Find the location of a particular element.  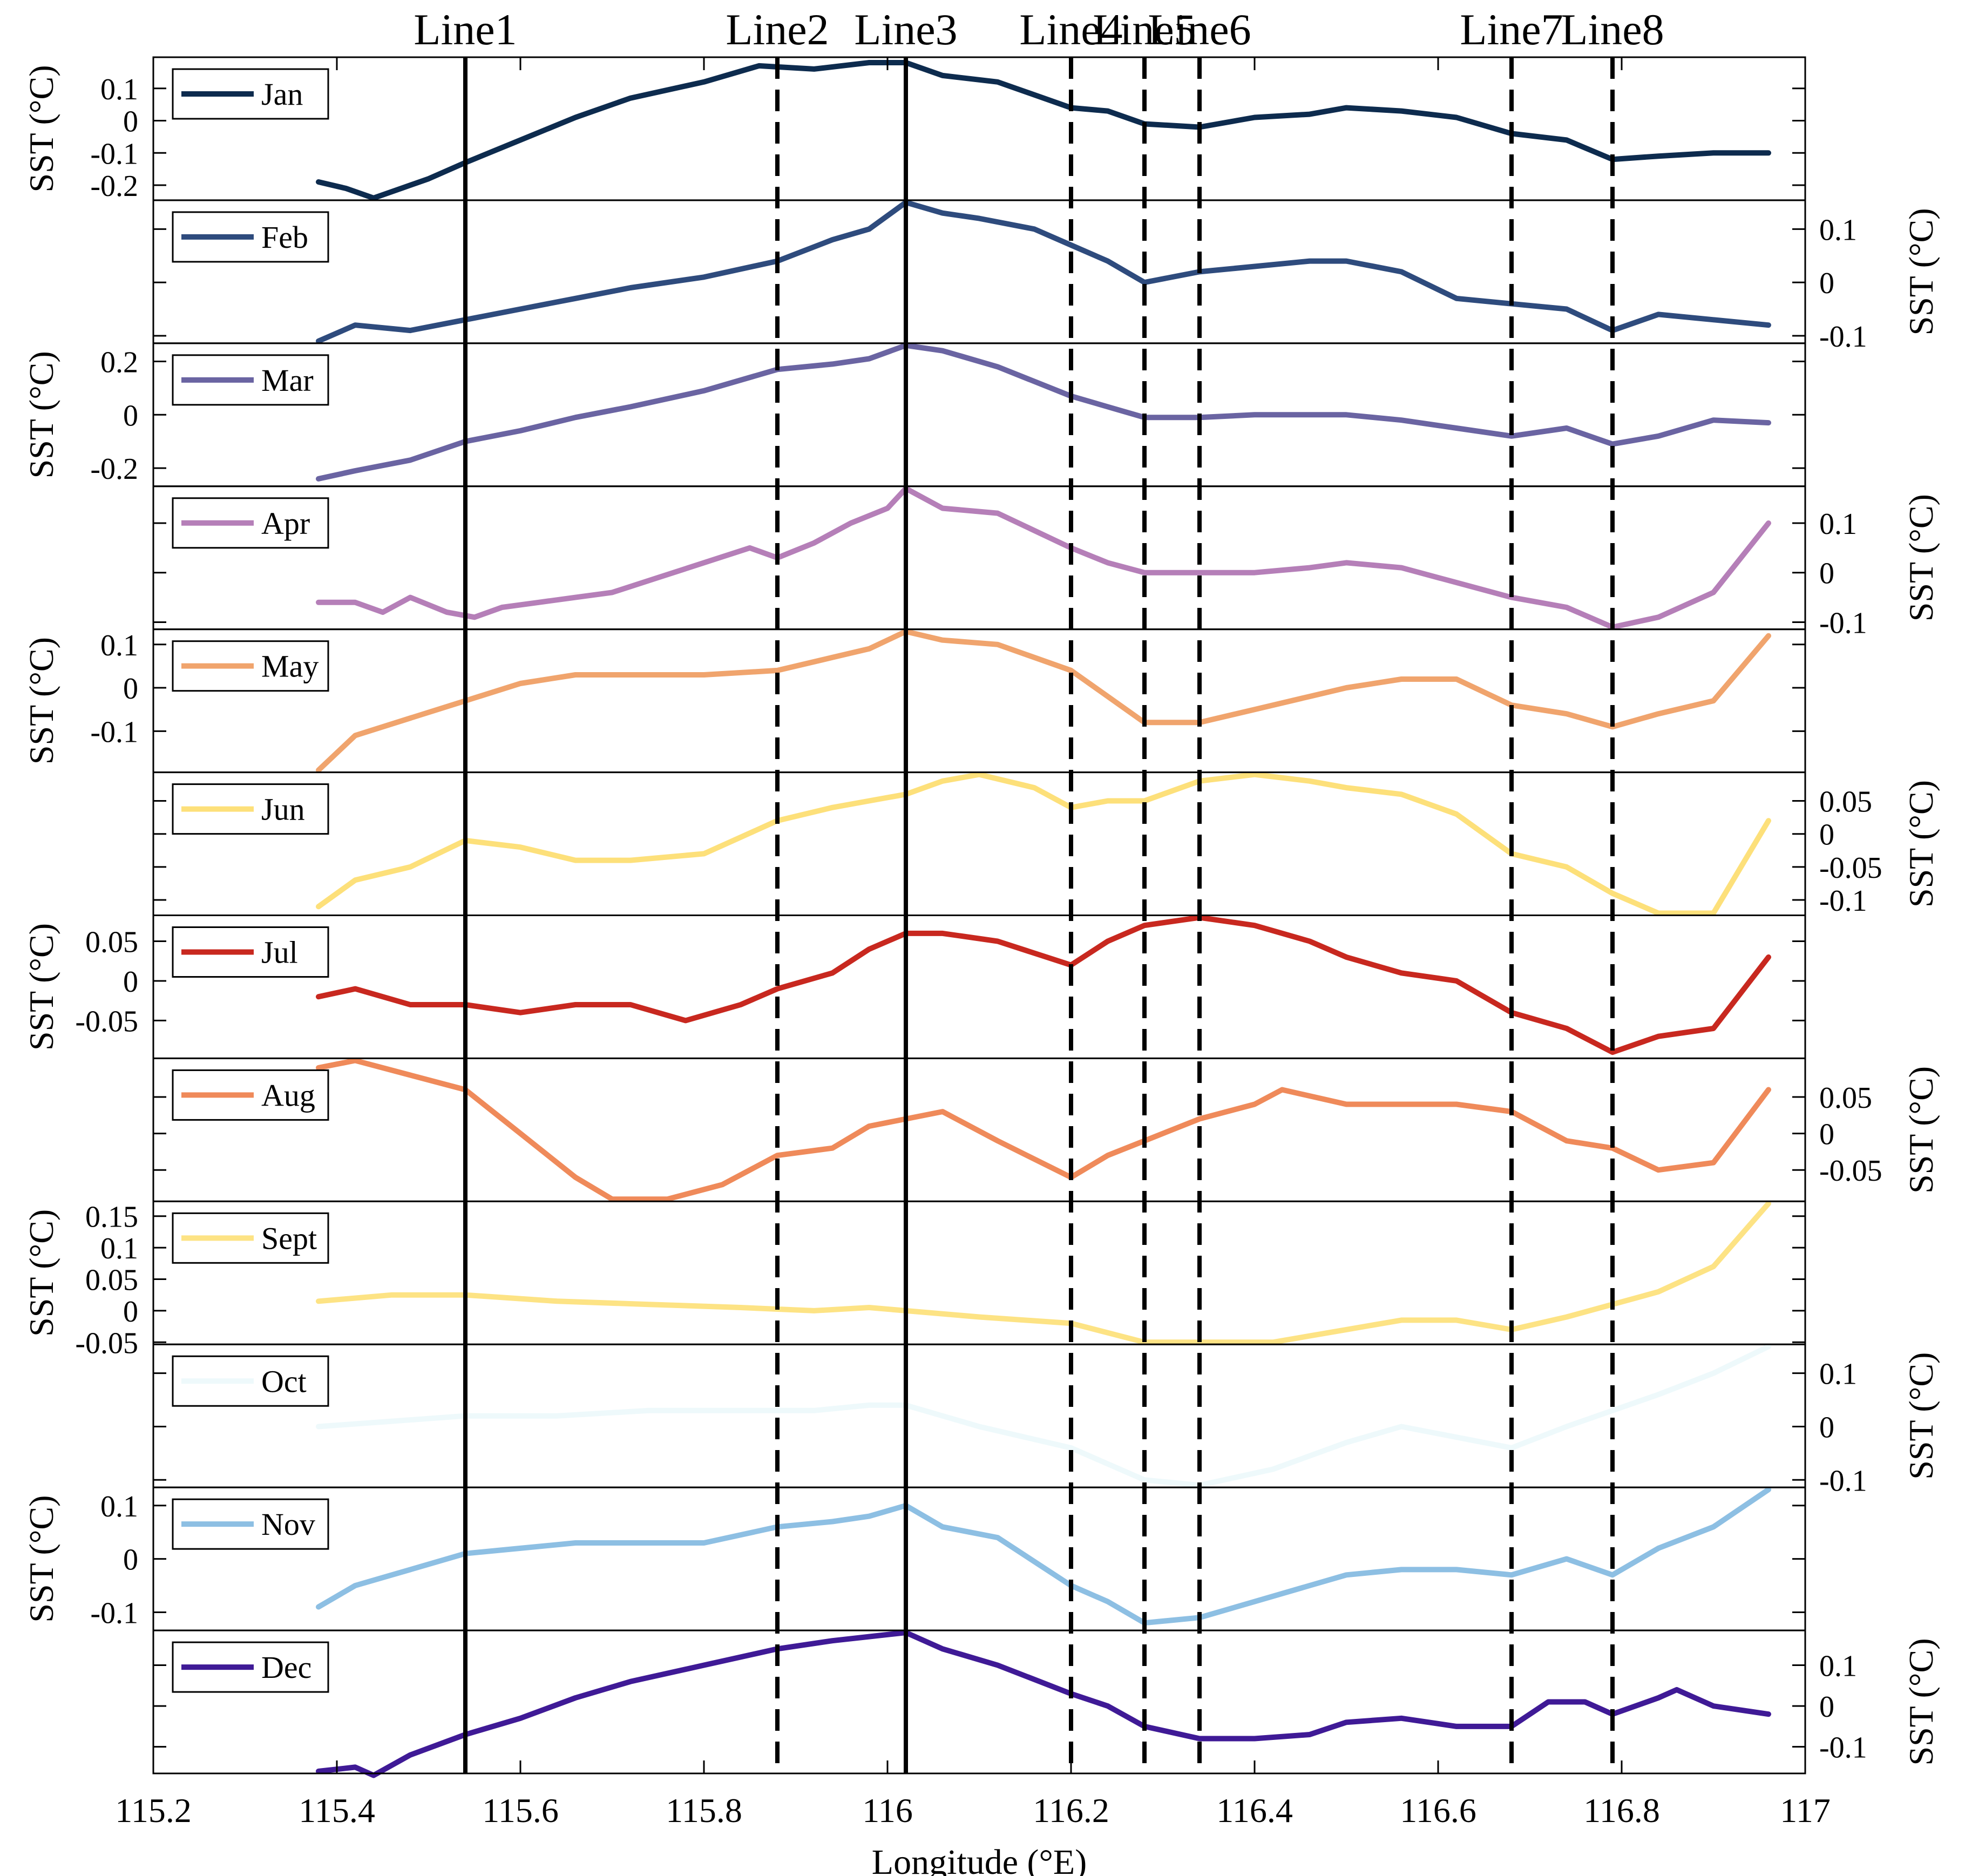

panel-may: 0.1 0 -0.1 SST (°C) May is located at coordinates (914, 701).